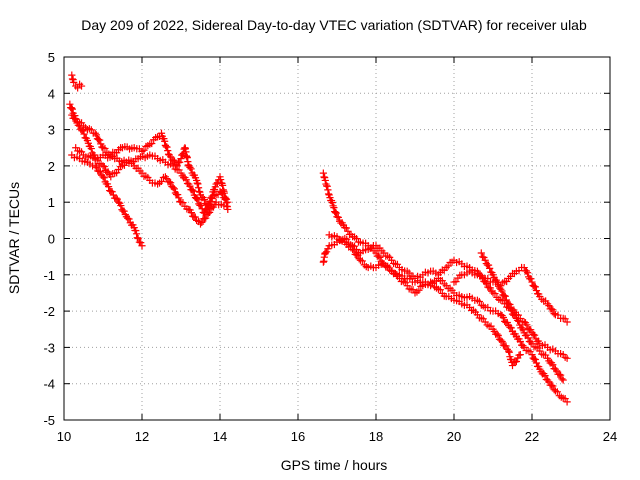  I want to click on y-tick-label: -2, so click(49, 311).